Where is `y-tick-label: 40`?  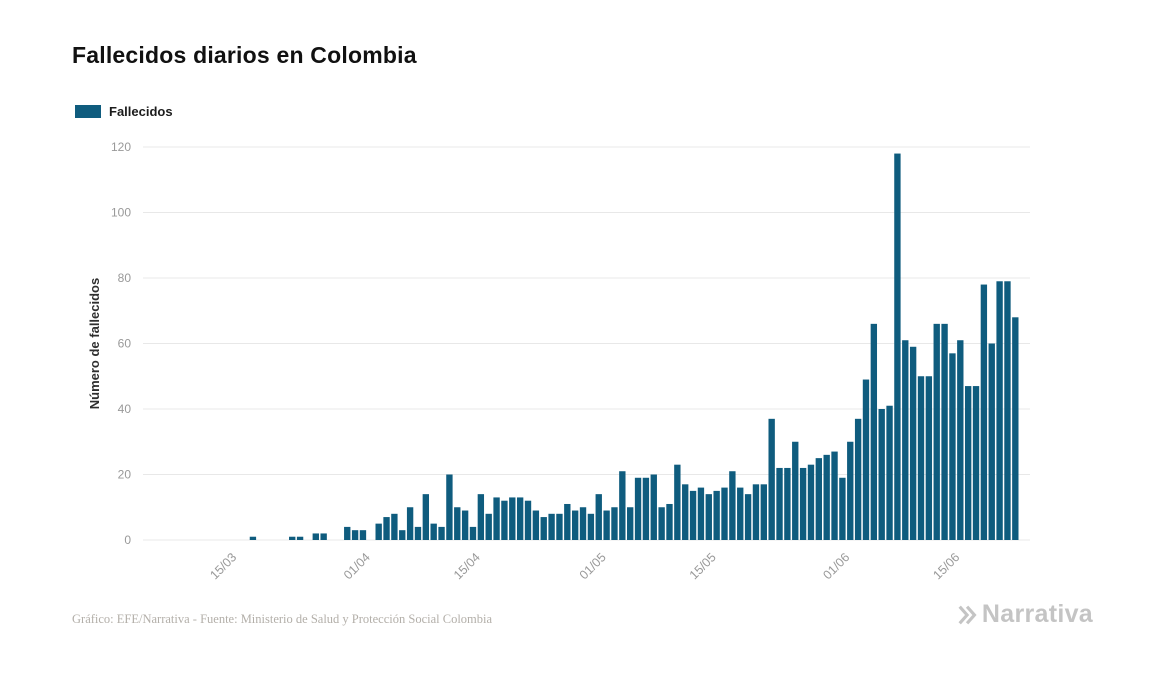
y-tick-label: 40 is located at coordinates (125, 409).